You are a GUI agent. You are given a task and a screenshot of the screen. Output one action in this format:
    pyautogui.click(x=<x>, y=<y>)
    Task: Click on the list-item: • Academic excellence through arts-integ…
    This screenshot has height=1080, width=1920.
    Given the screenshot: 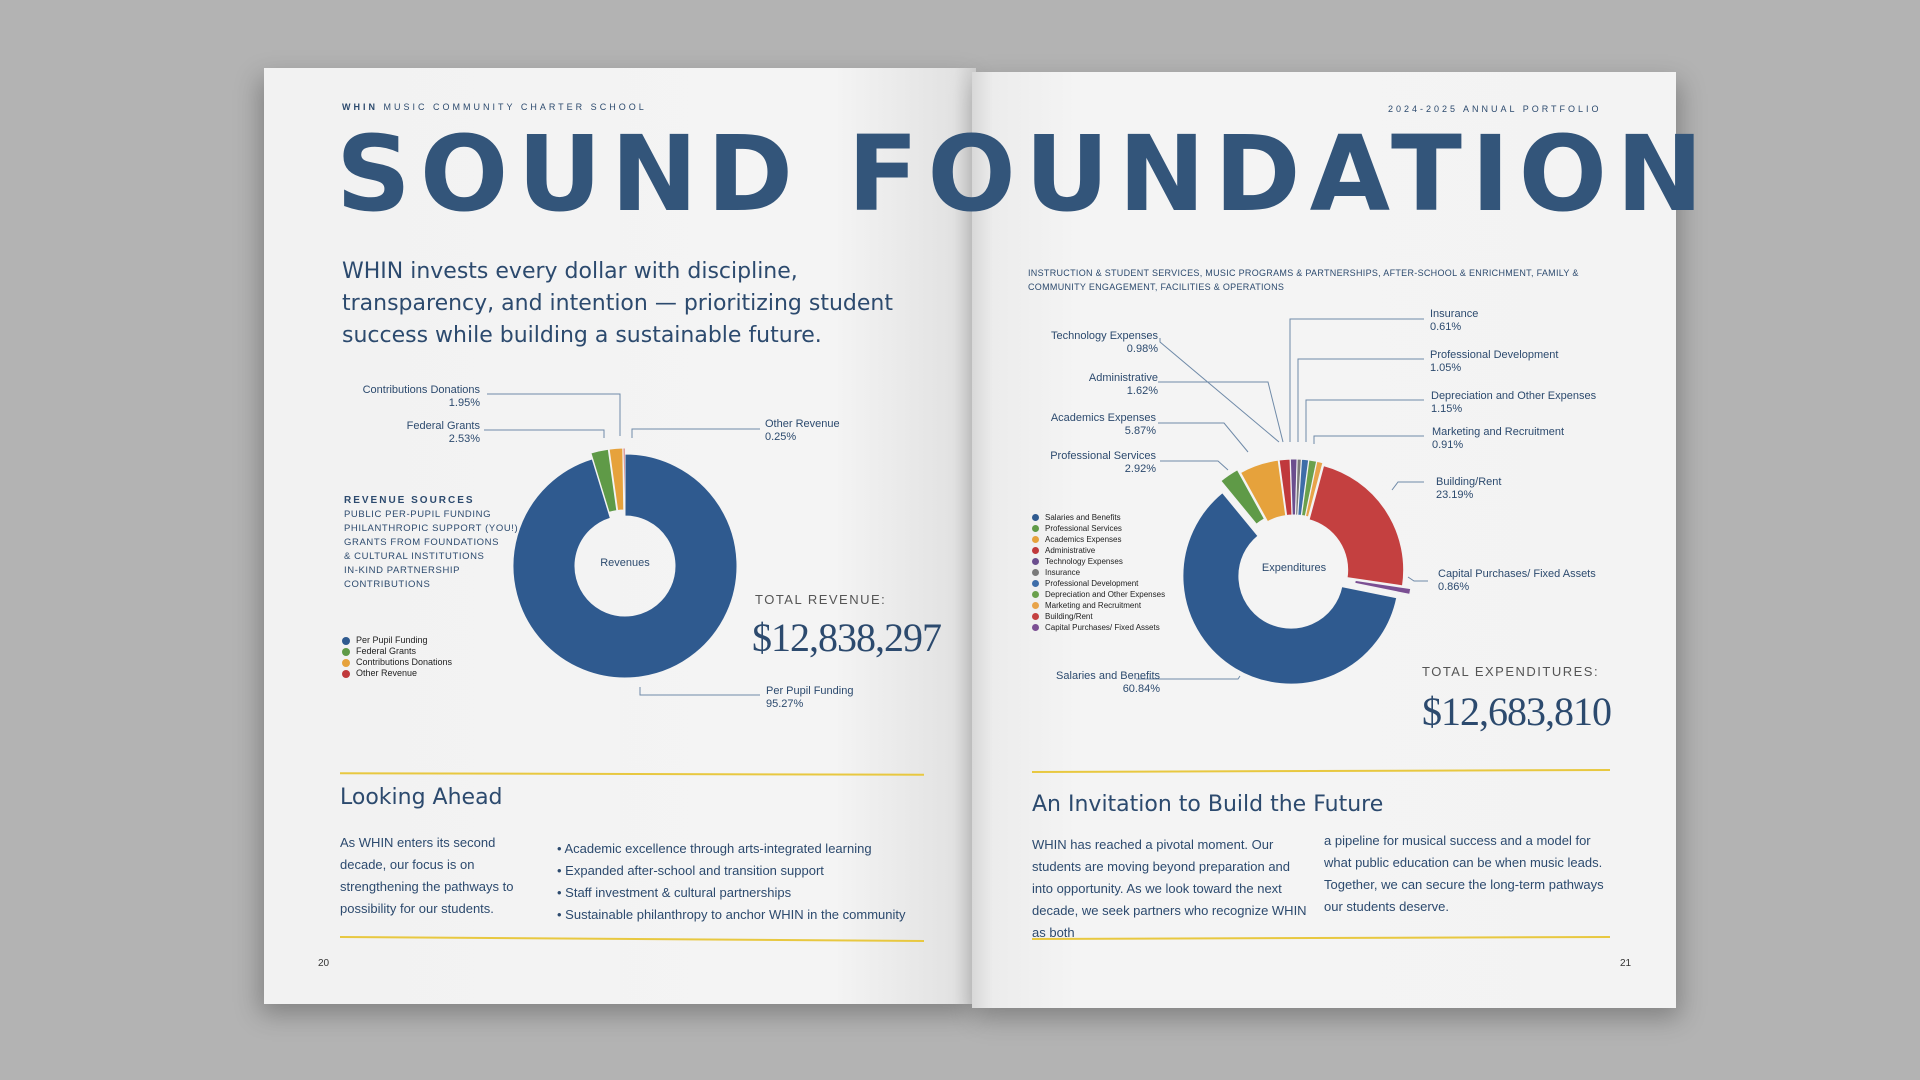 What is the action you would take?
    pyautogui.click(x=714, y=848)
    